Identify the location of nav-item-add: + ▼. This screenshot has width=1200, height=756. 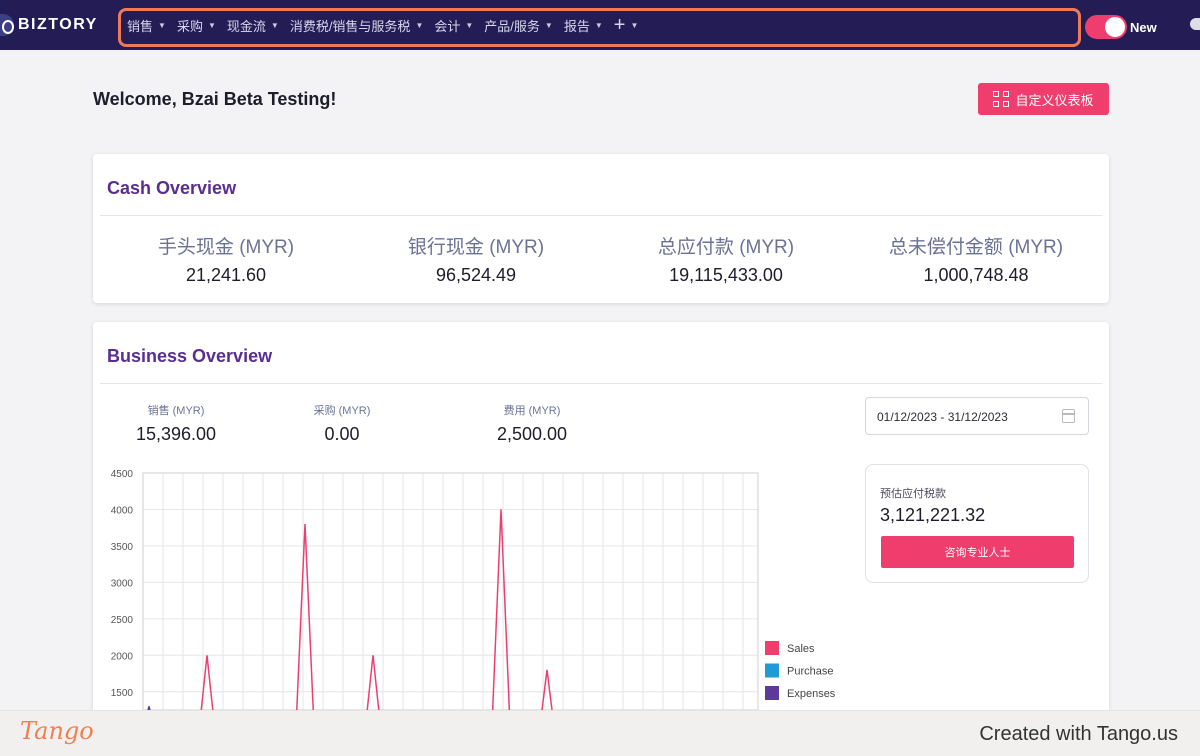
(626, 25).